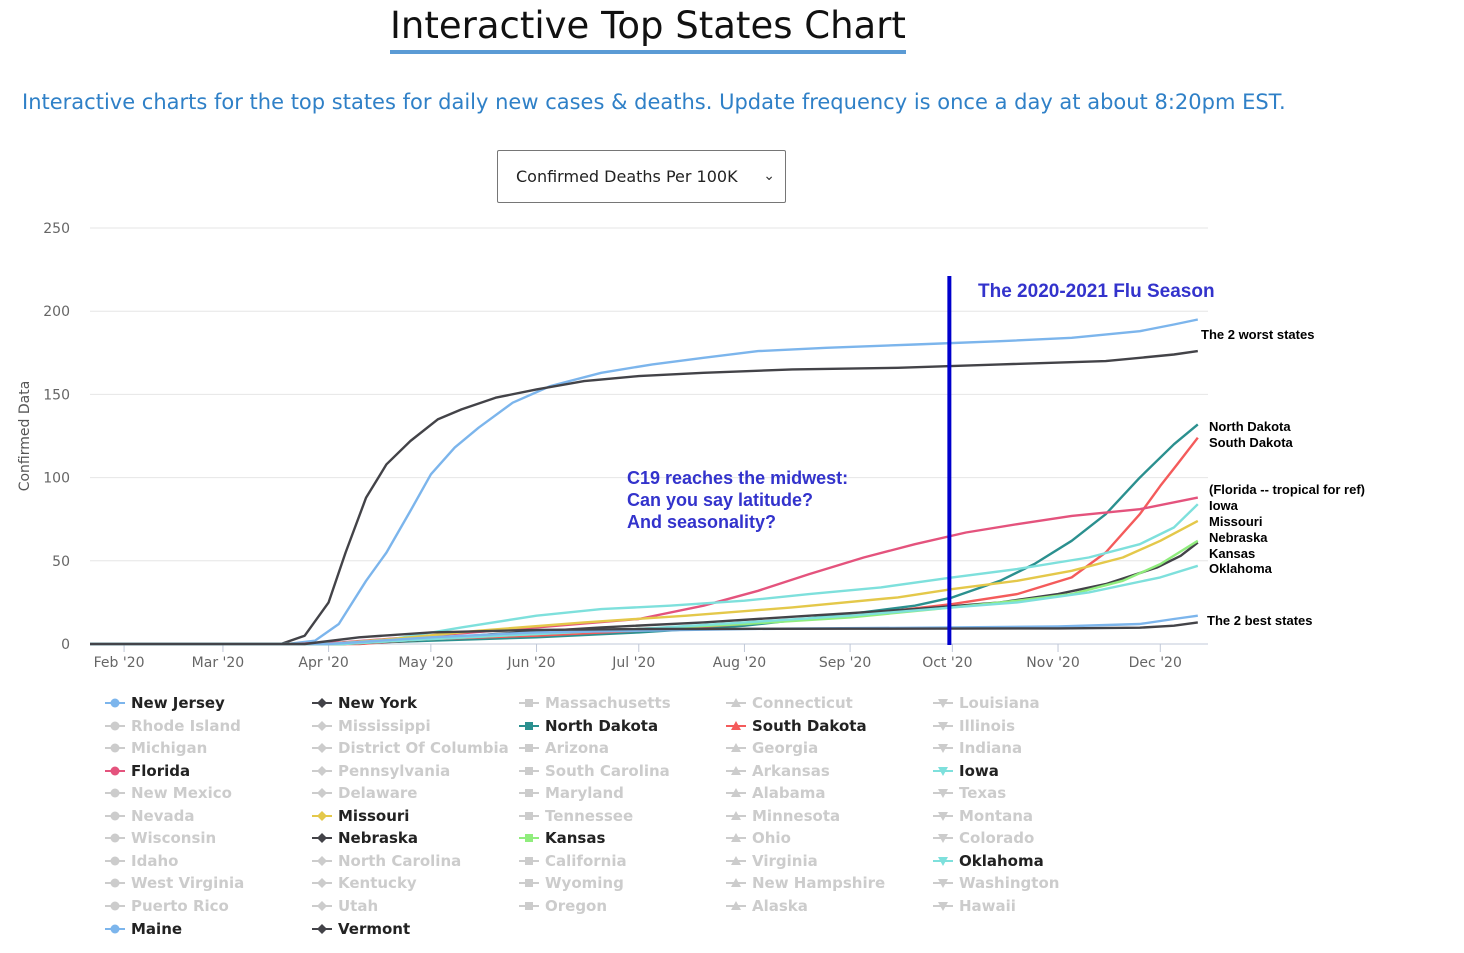 This screenshot has width=1464, height=953. I want to click on legend-item-minnesota: Minnesota, so click(783, 816).